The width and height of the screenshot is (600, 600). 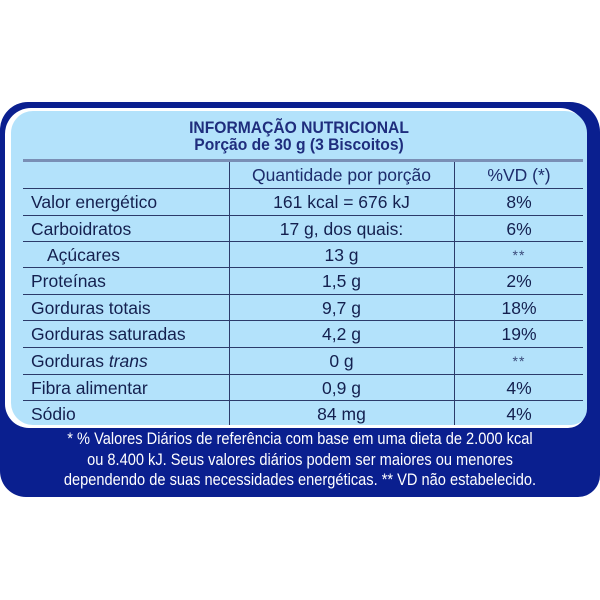 I want to click on nutrient-dv: 18%, so click(x=519, y=308).